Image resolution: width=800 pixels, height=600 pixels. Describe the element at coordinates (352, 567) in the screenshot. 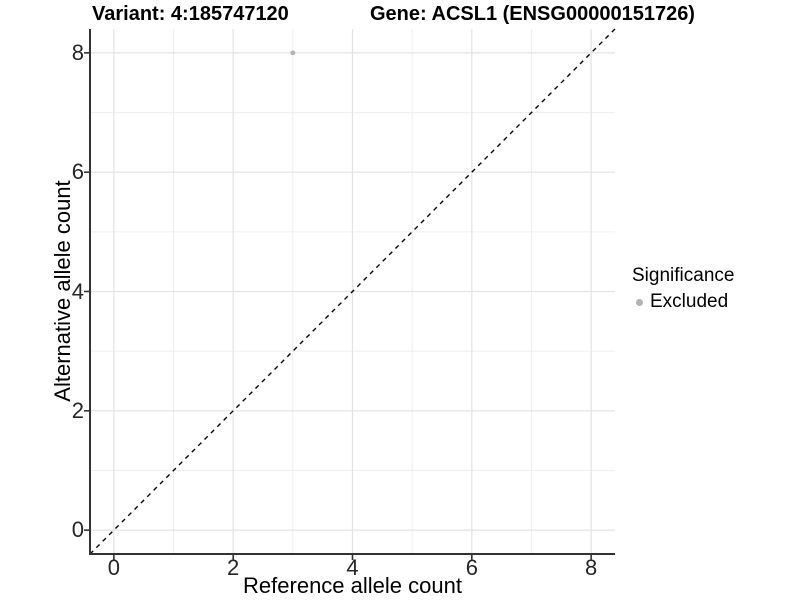

I see `x-tick-label: 4` at that location.